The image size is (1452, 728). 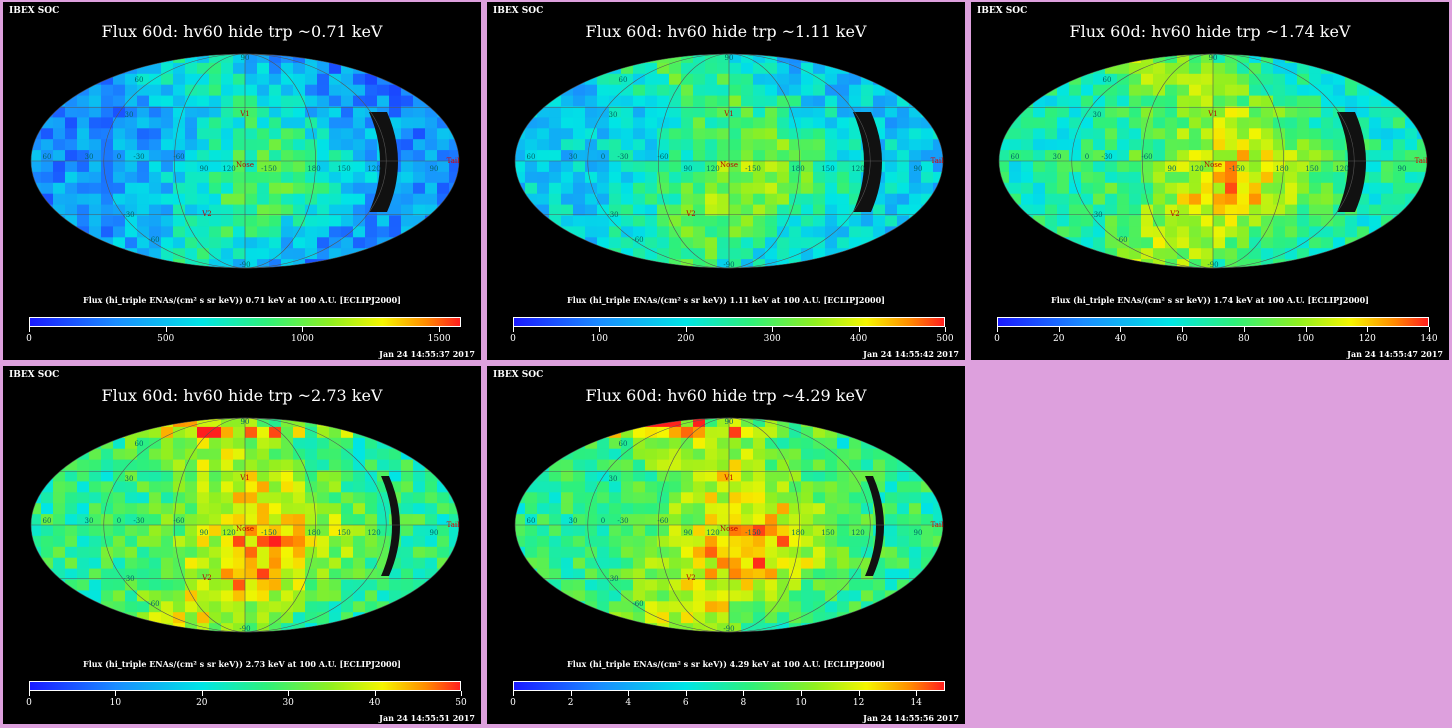 What do you see at coordinates (269, 169) in the screenshot?
I see `longitude-label: -150` at bounding box center [269, 169].